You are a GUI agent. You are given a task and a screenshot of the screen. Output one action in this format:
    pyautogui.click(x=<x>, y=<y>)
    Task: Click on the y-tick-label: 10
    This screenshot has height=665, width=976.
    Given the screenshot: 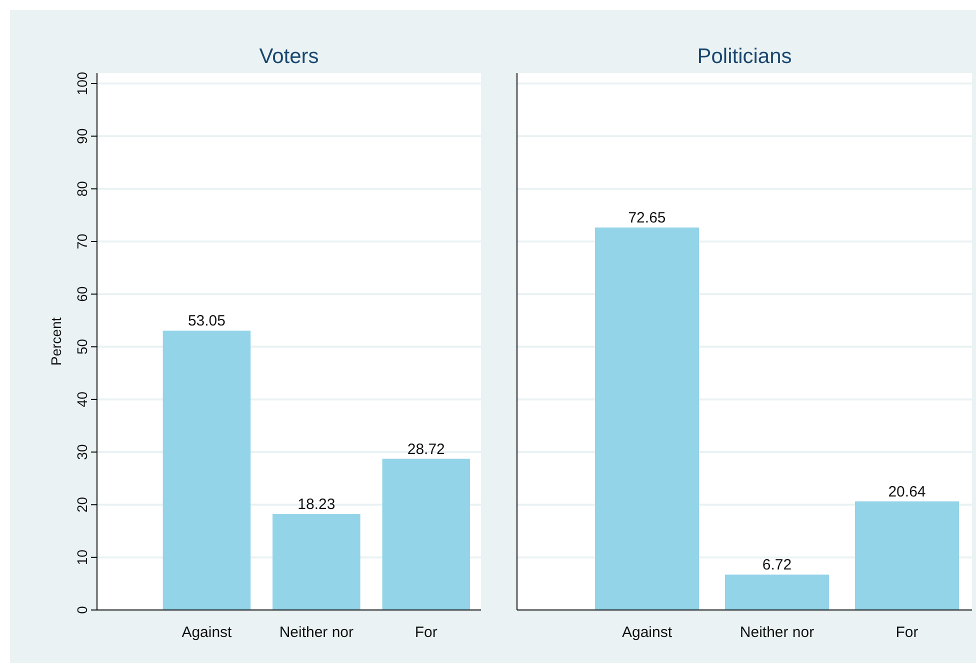 What is the action you would take?
    pyautogui.click(x=82, y=557)
    